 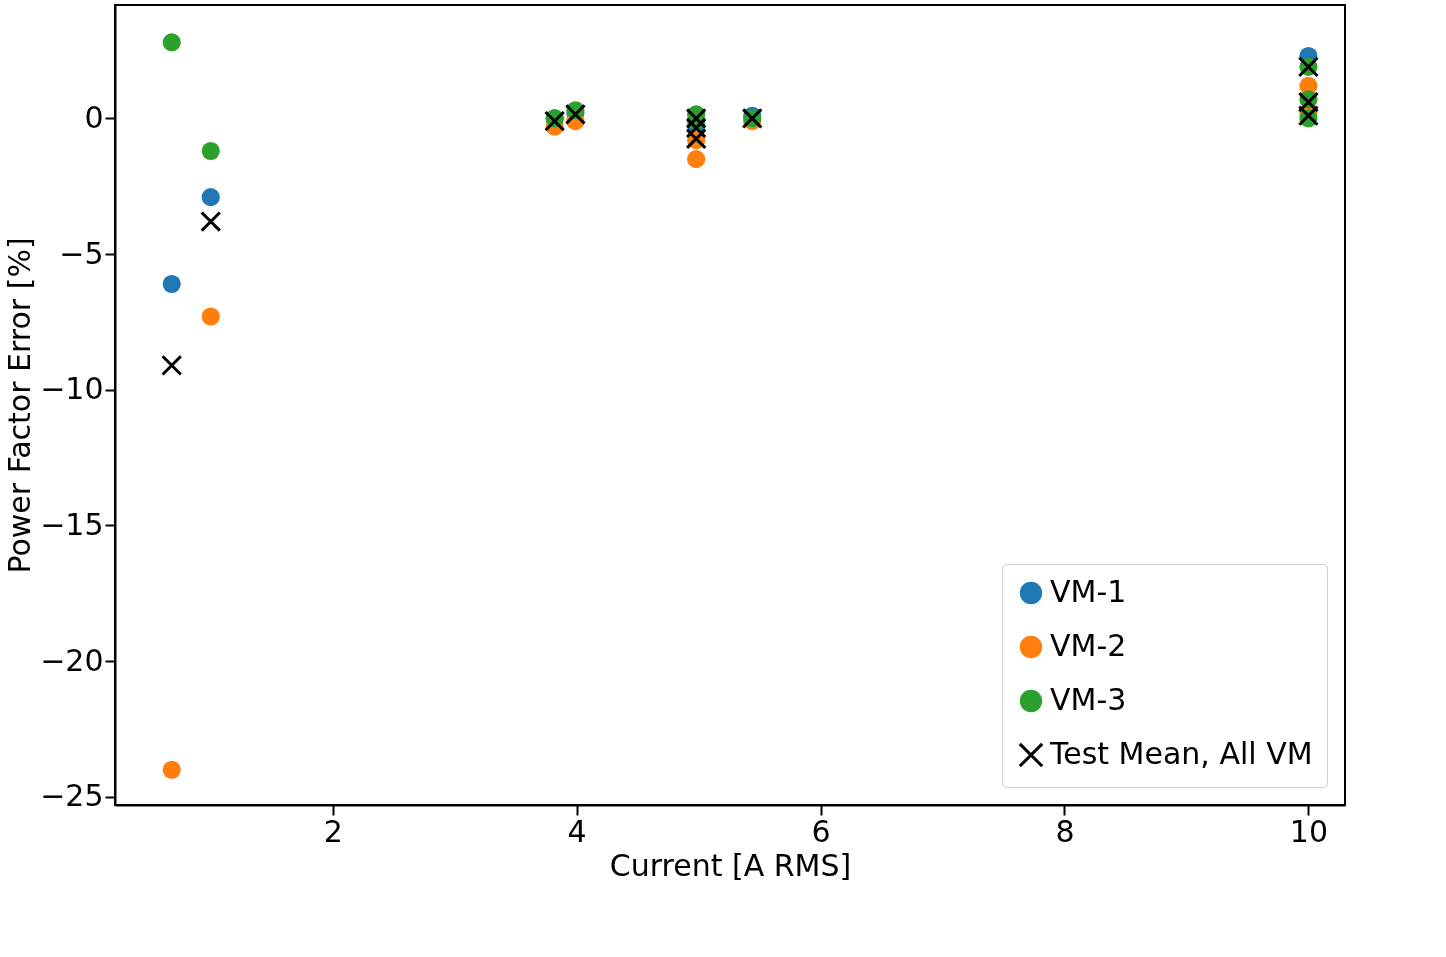 What do you see at coordinates (72, 524) in the screenshot?
I see `y-tick-label: −15` at bounding box center [72, 524].